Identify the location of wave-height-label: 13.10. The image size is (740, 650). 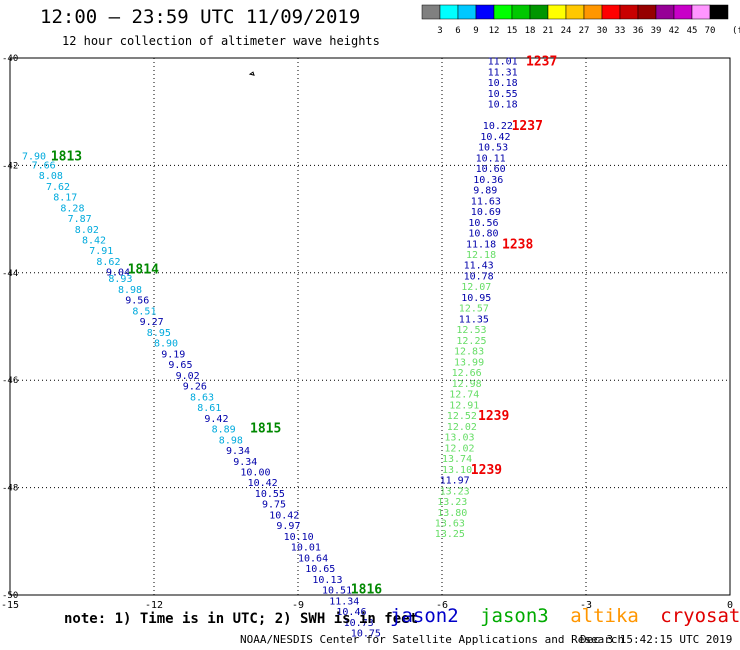
(457, 470).